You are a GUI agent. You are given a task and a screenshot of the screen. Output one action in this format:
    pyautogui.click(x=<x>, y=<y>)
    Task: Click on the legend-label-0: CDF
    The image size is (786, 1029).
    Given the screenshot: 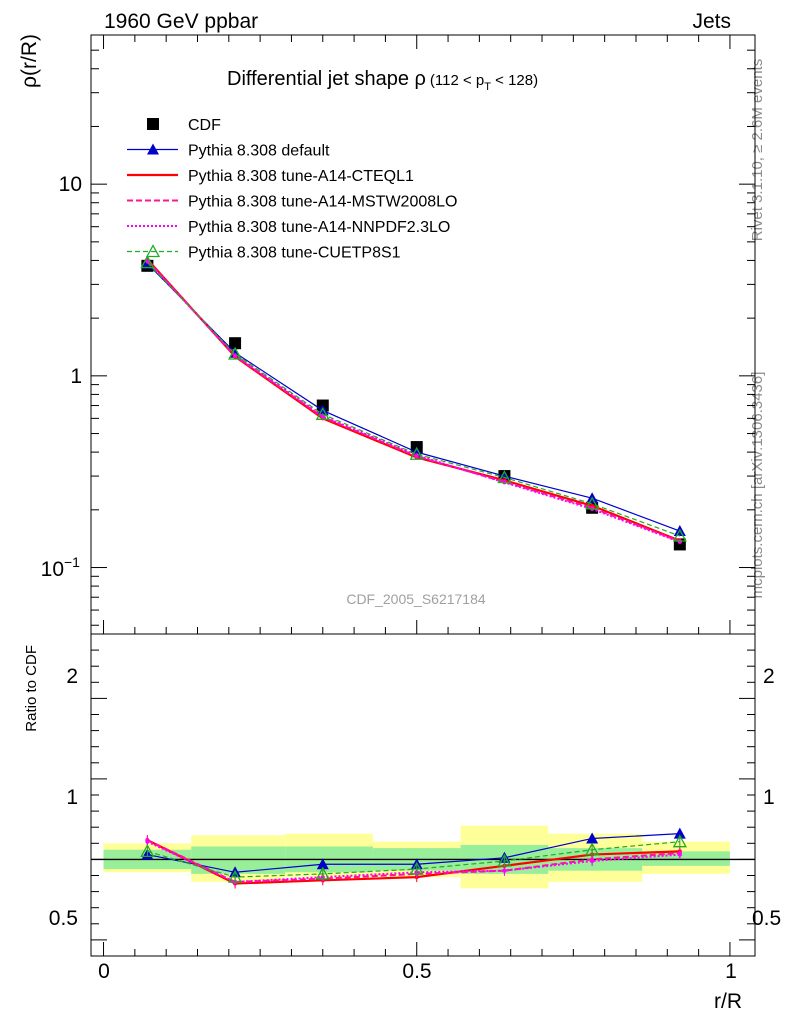 What is the action you would take?
    pyautogui.click(x=204, y=125)
    